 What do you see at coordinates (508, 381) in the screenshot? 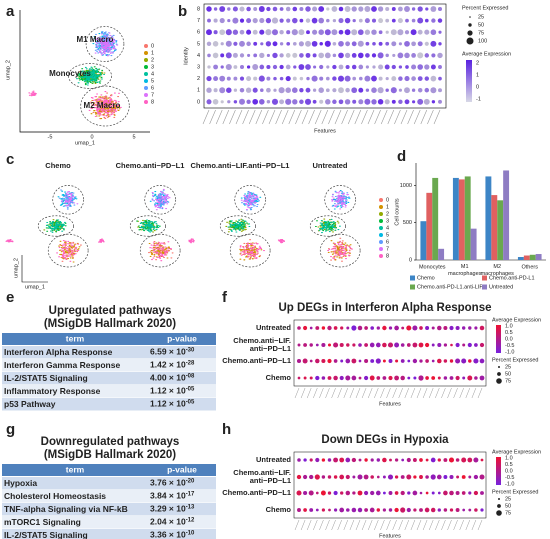
I see `legend-label: 75` at bounding box center [508, 381].